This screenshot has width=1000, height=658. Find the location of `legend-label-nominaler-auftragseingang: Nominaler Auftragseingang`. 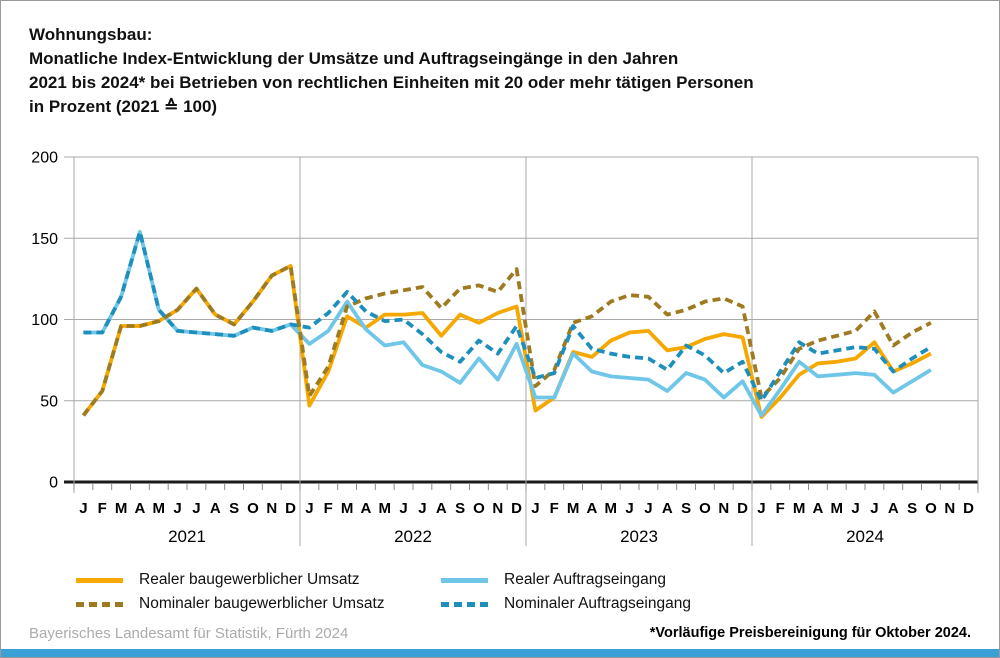

legend-label-nominaler-auftragseingang: Nominaler Auftragseingang is located at coordinates (597, 603).